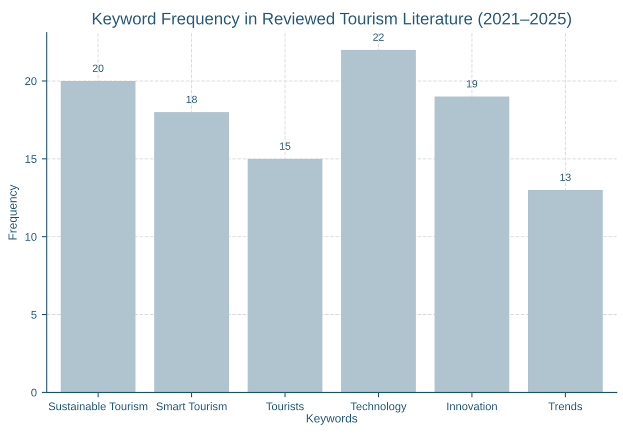 Image resolution: width=623 pixels, height=436 pixels. Describe the element at coordinates (98, 68) in the screenshot. I see `data-label: 20` at that location.